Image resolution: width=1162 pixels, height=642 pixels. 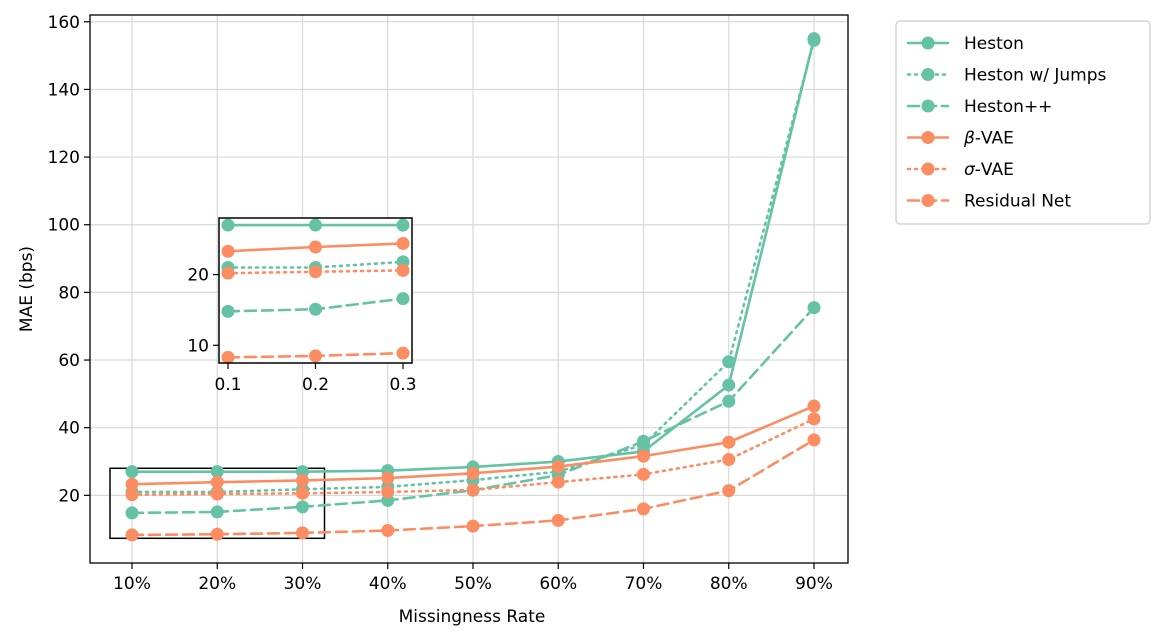 What do you see at coordinates (814, 584) in the screenshot?
I see `x-tick-label: 90%` at bounding box center [814, 584].